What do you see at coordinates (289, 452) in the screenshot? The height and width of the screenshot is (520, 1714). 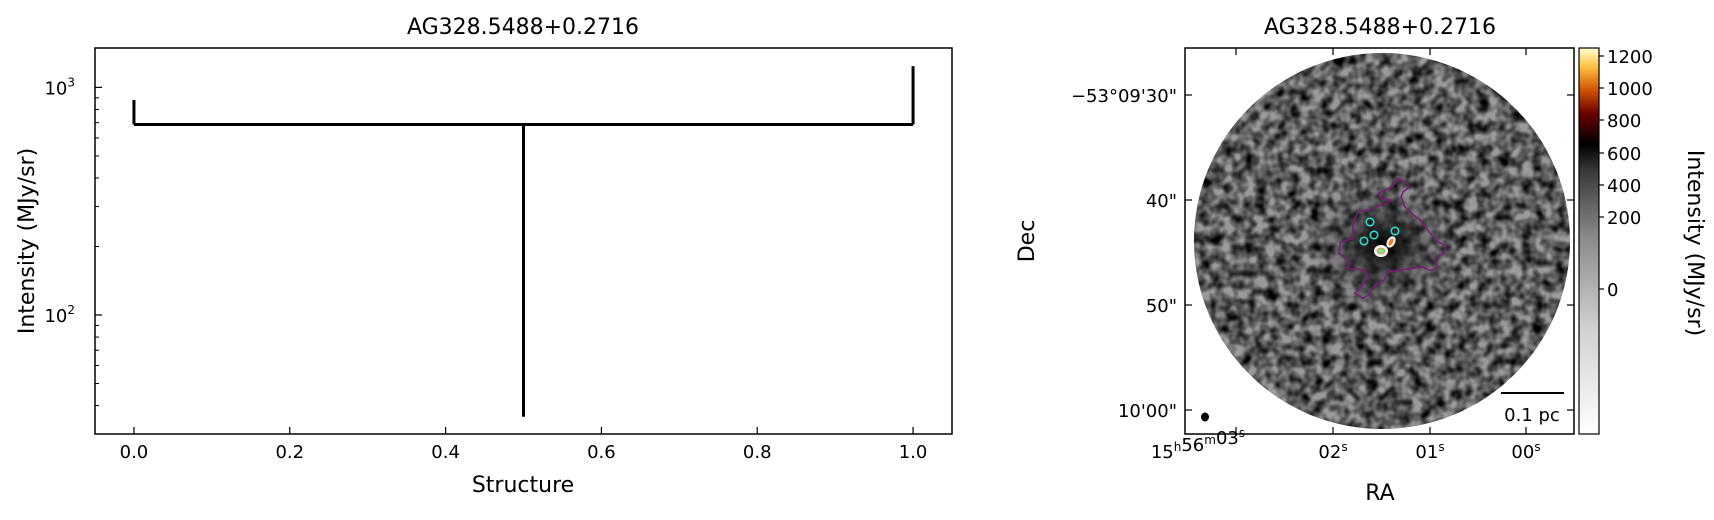 I see `x-tick-label: 0.2` at bounding box center [289, 452].